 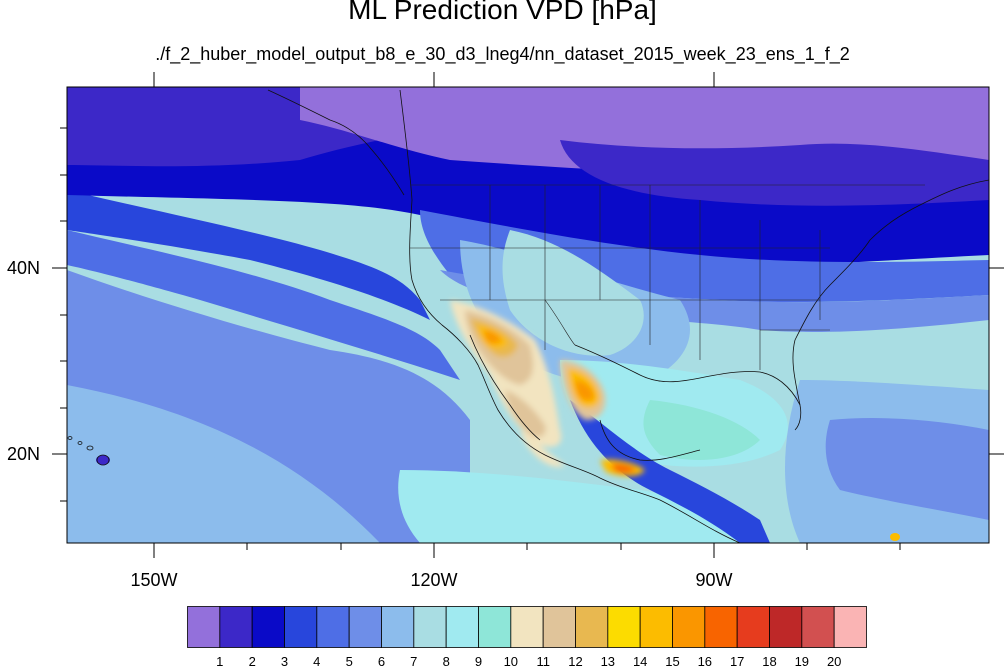 I want to click on colorbar-tick-label: 15, so click(x=672, y=661).